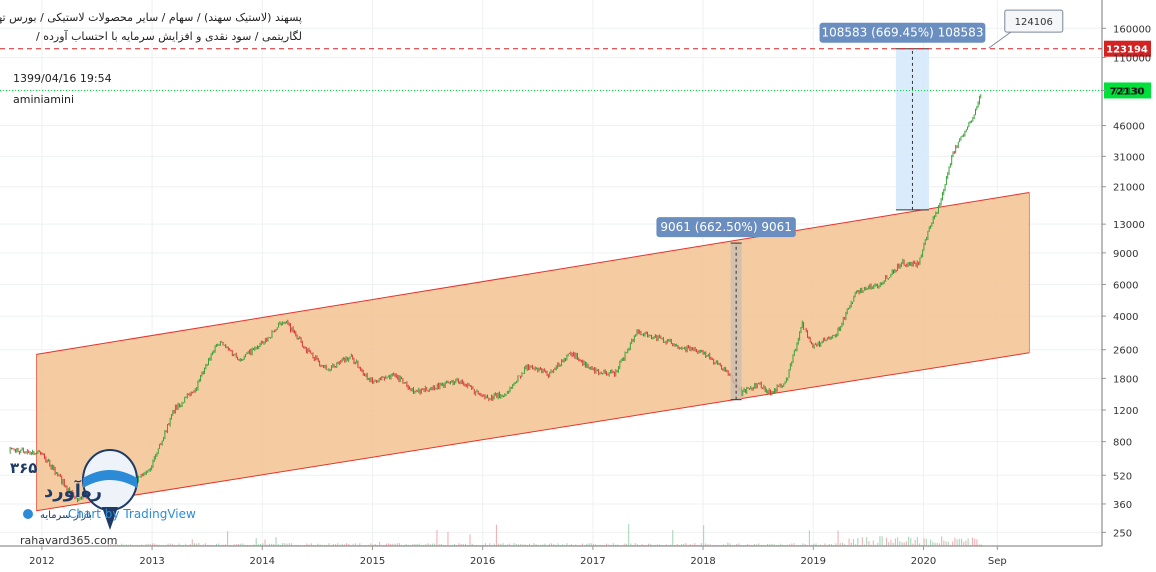 The width and height of the screenshot is (1156, 572). Describe the element at coordinates (1125, 351) in the screenshot. I see `y-tick-label: 2600` at that location.